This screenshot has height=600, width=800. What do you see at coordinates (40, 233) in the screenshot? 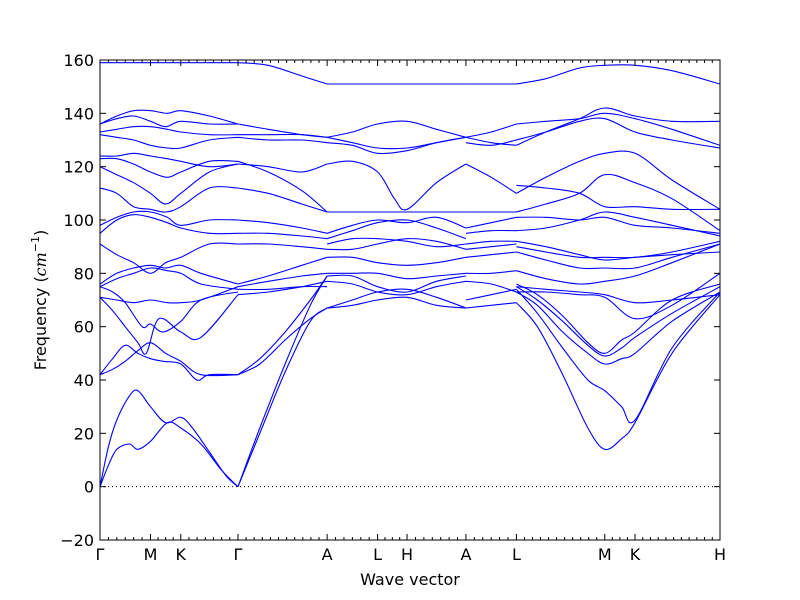
I see `y-axis-label-close: )` at bounding box center [40, 233].